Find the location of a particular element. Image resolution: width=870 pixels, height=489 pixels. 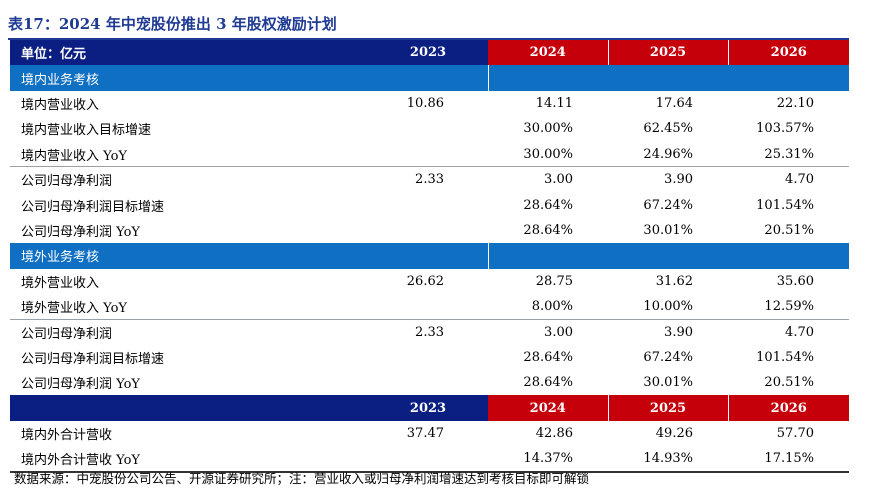

cell-2025: 10.00% is located at coordinates (668, 306).